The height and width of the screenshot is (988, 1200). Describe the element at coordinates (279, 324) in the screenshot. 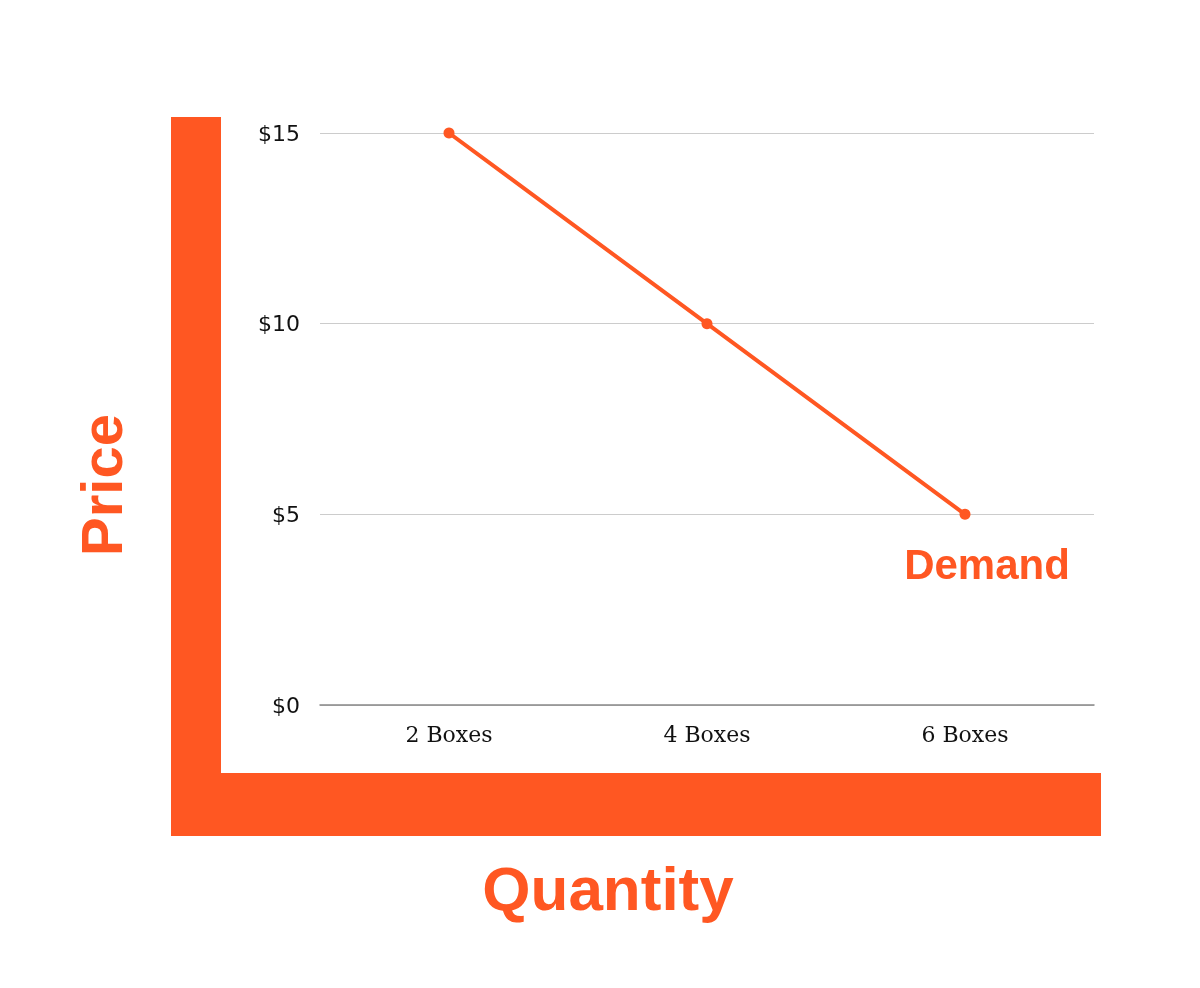

I see `y-tick-label: $10` at that location.